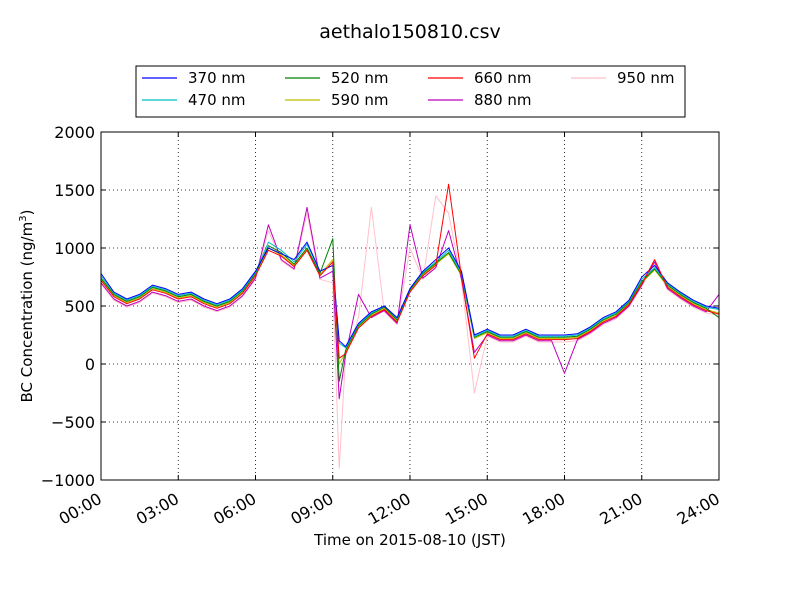 The height and width of the screenshot is (600, 800). What do you see at coordinates (360, 78) in the screenshot?
I see `legend-label: 520 nm` at bounding box center [360, 78].